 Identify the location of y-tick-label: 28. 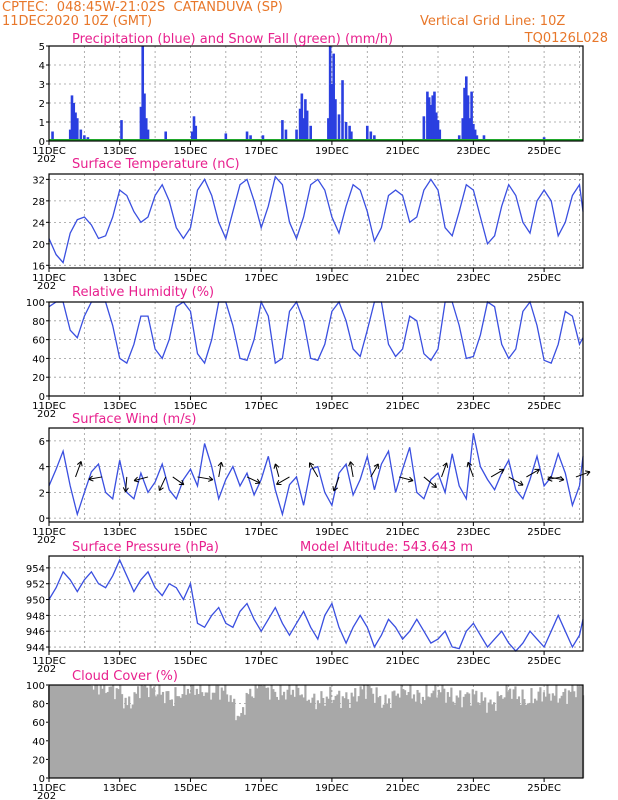
(38, 202).